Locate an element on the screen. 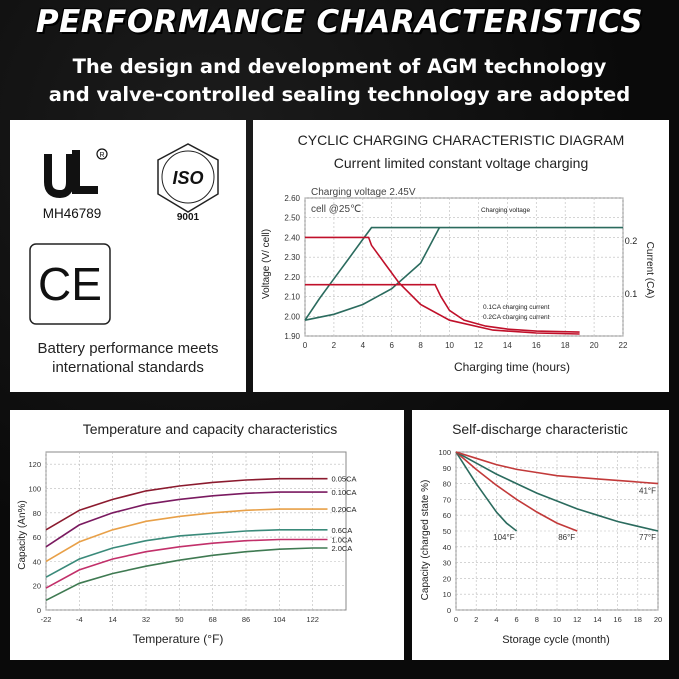  chart1-note-1: Charging voltage 2.45V is located at coordinates (363, 192).